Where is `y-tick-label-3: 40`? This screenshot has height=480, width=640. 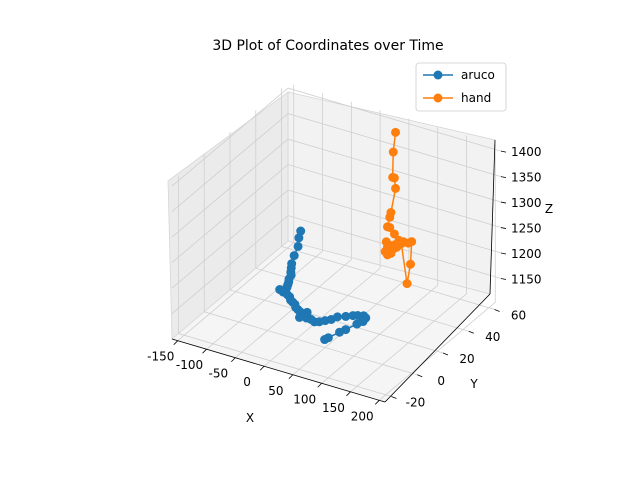
y-tick-label-3: 40 is located at coordinates (492, 337).